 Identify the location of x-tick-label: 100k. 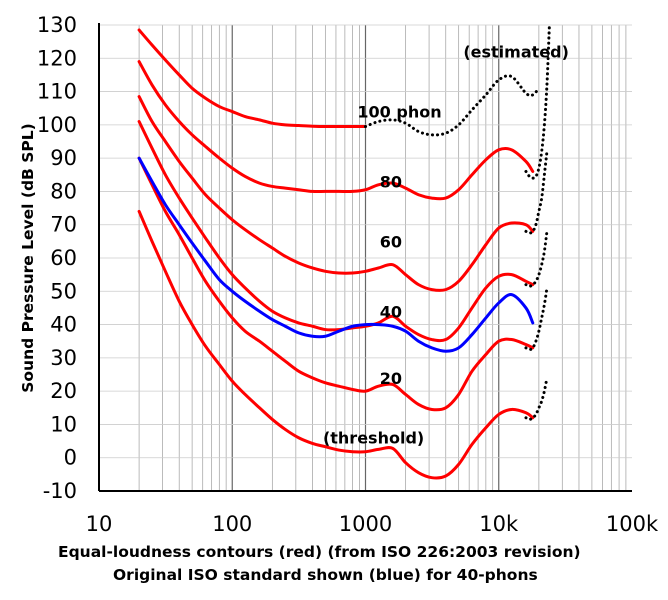
(632, 524).